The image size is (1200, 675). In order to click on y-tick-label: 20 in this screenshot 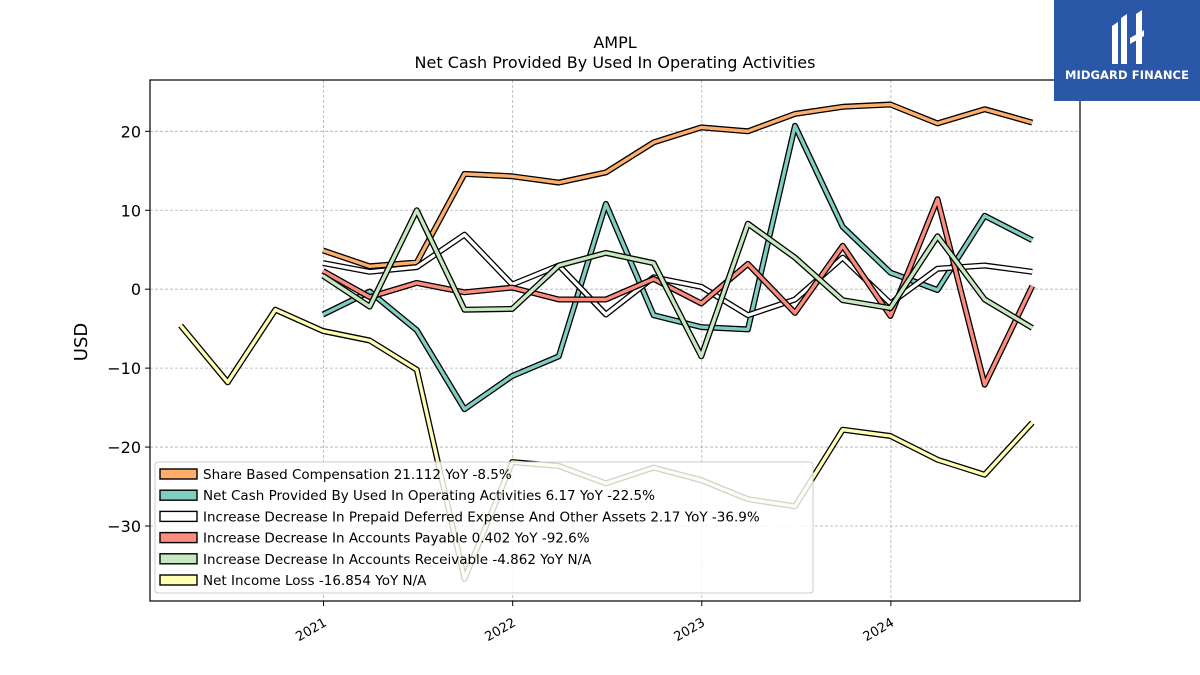, I will do `click(131, 131)`.